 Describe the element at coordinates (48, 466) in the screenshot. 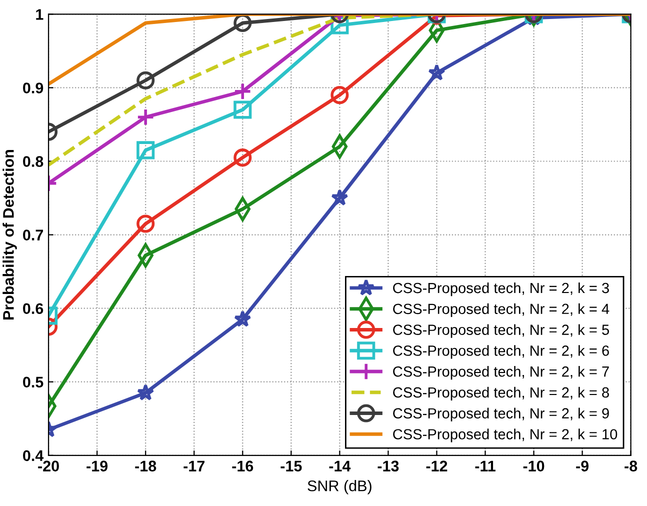

I see `x-tick-label: -20` at that location.